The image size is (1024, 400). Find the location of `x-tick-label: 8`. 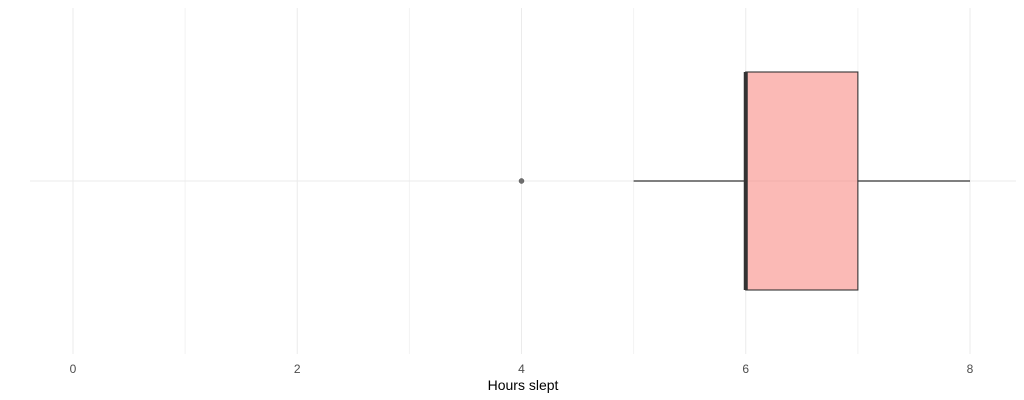

x-tick-label: 8 is located at coordinates (970, 369).